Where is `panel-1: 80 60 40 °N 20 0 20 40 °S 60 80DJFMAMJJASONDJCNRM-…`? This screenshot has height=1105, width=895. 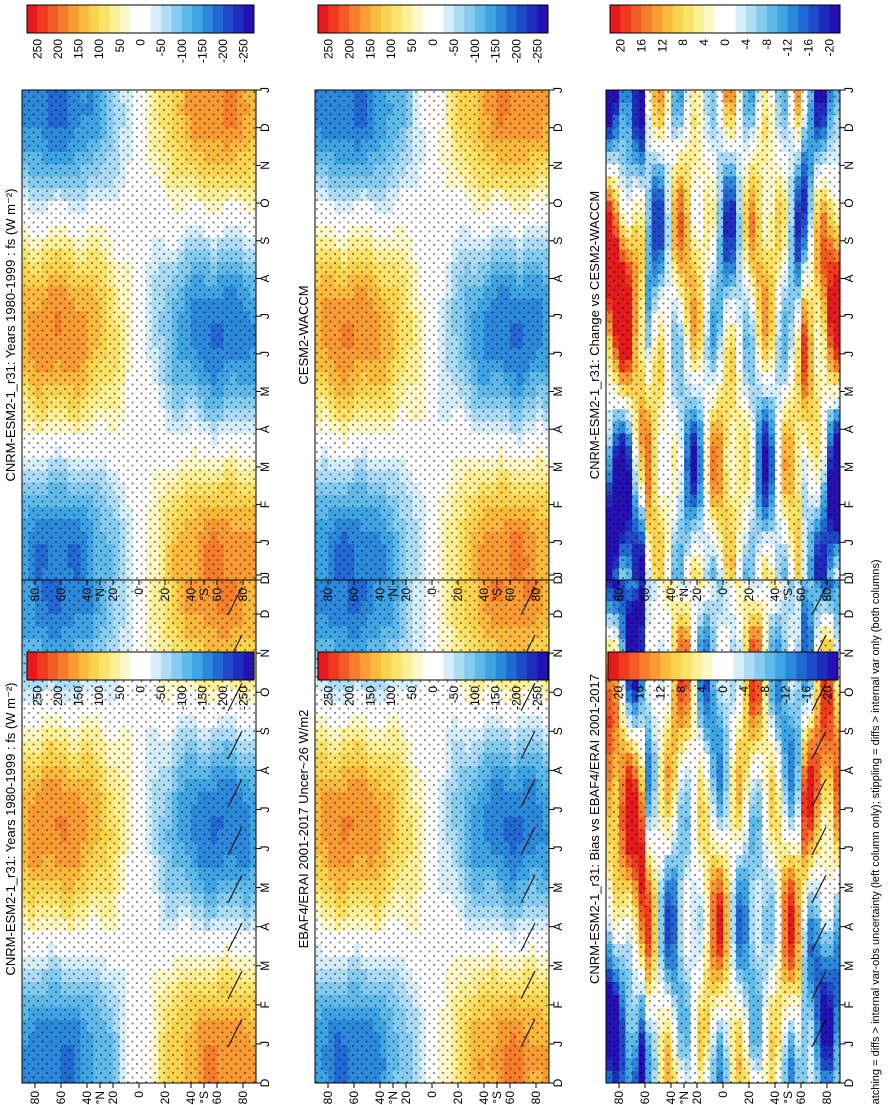
panel-1: 80 60 40 °N 20 0 20 40 °S 60 80DJFMAMJJASONDJCNRM-… is located at coordinates (137, 838).